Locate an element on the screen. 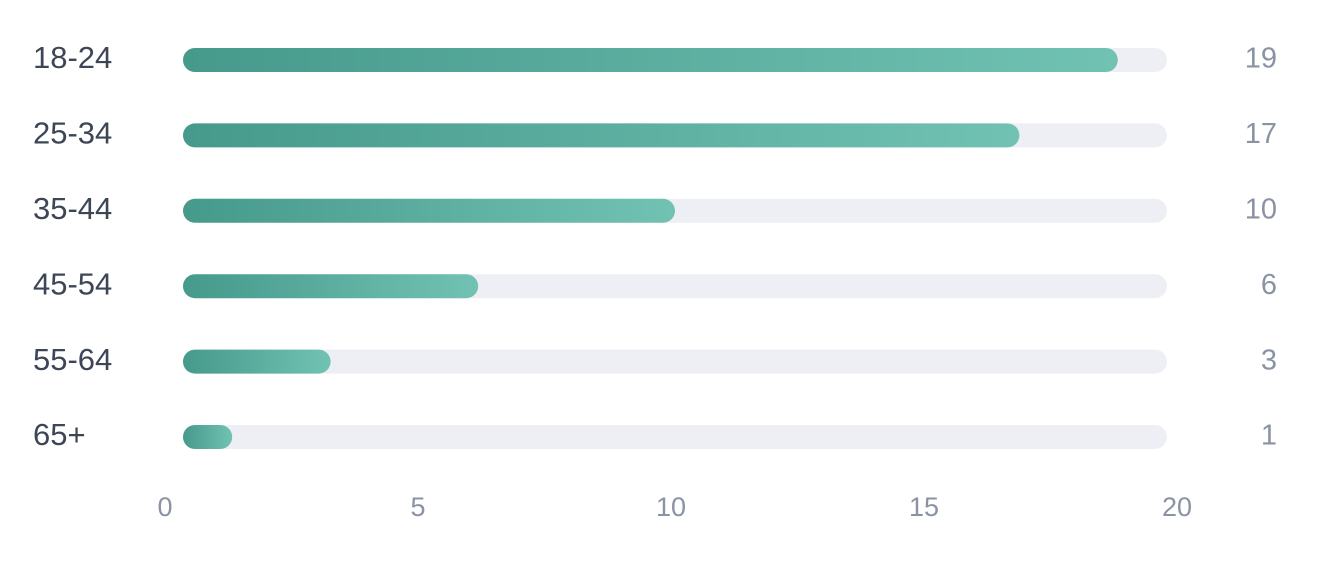 This screenshot has height=567, width=1317. category-label: 65+ is located at coordinates (59, 434).